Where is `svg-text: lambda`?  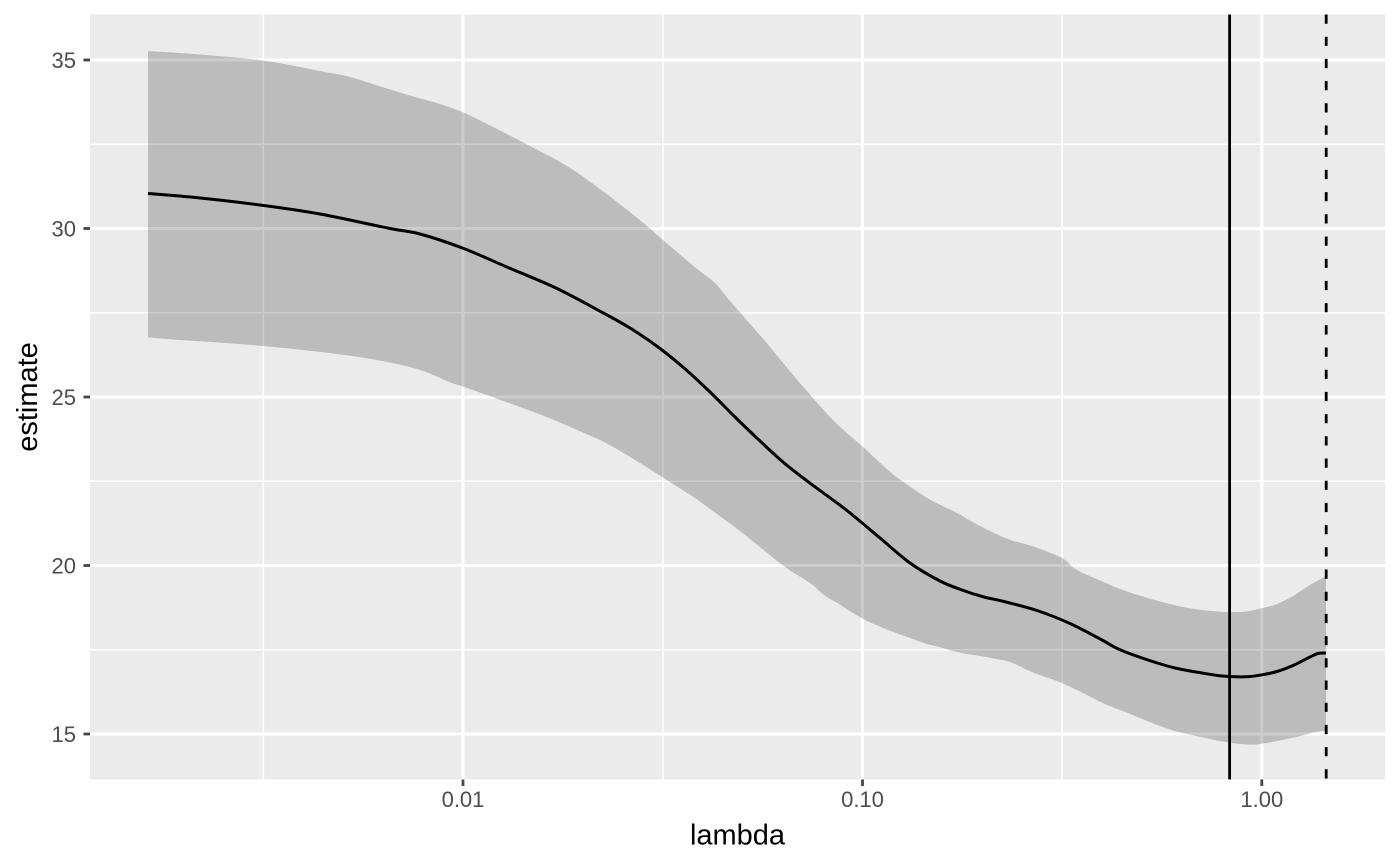
svg-text: lambda is located at coordinates (738, 836).